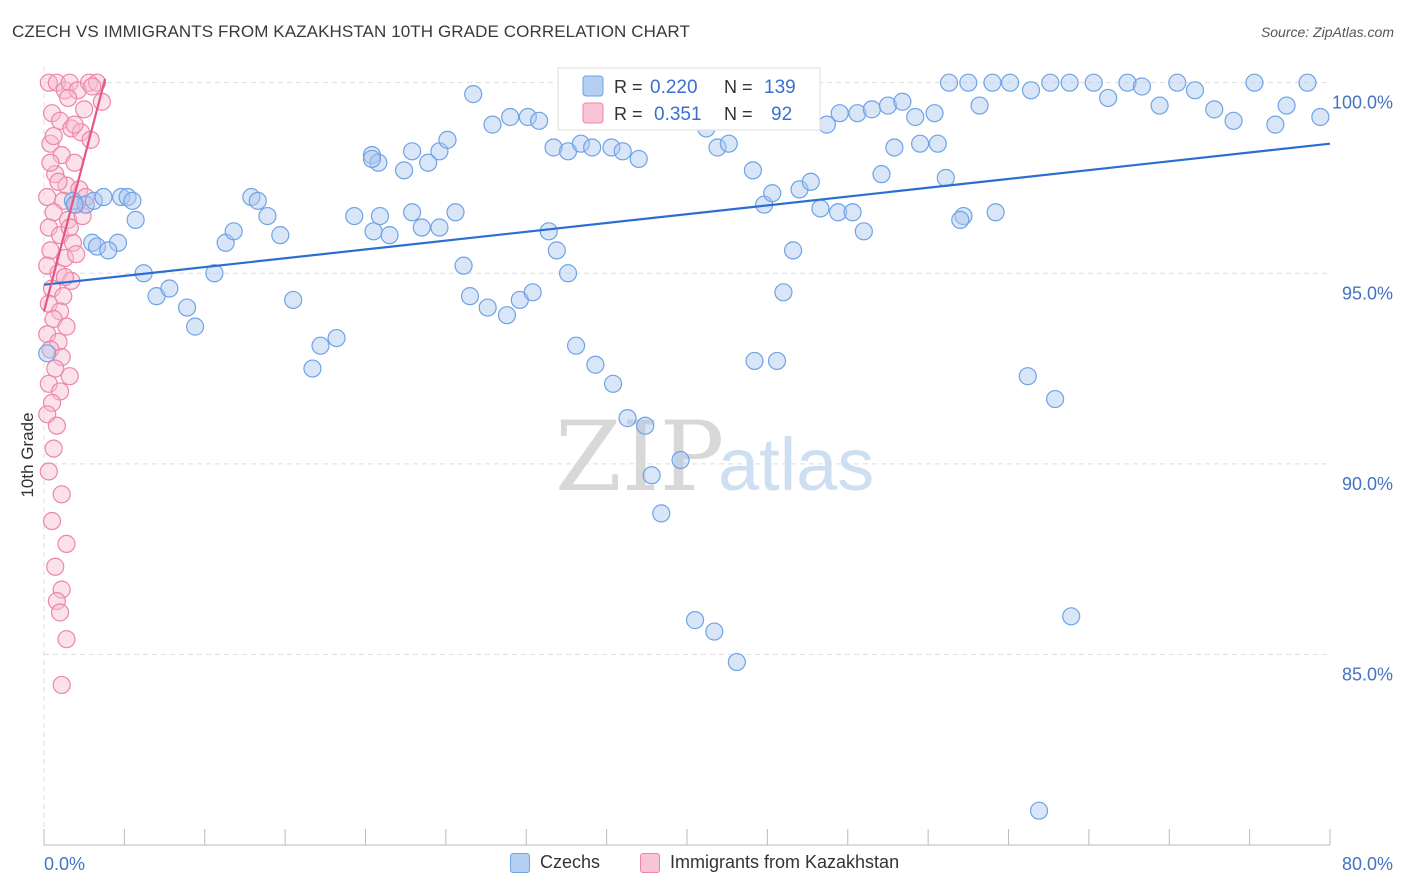 This screenshot has height=892, width=1406. Describe the element at coordinates (628, 114) in the screenshot. I see `stats-r-label-kazakhstan: R =` at that location.